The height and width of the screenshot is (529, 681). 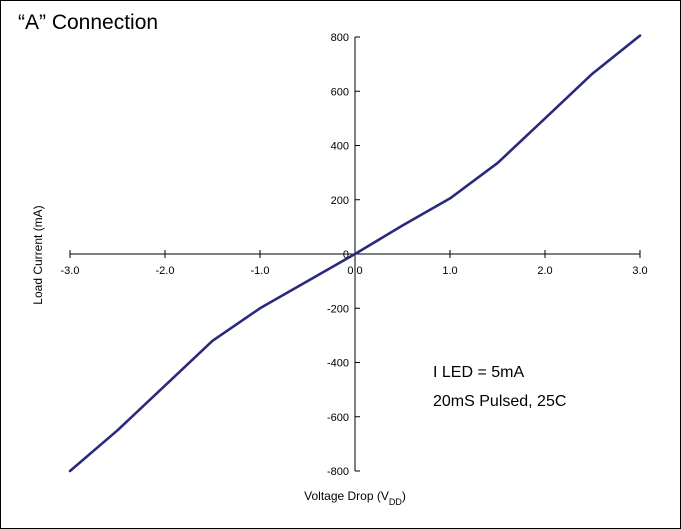 I want to click on x-axis-label: Voltage Drop (VDD), so click(x=355, y=498).